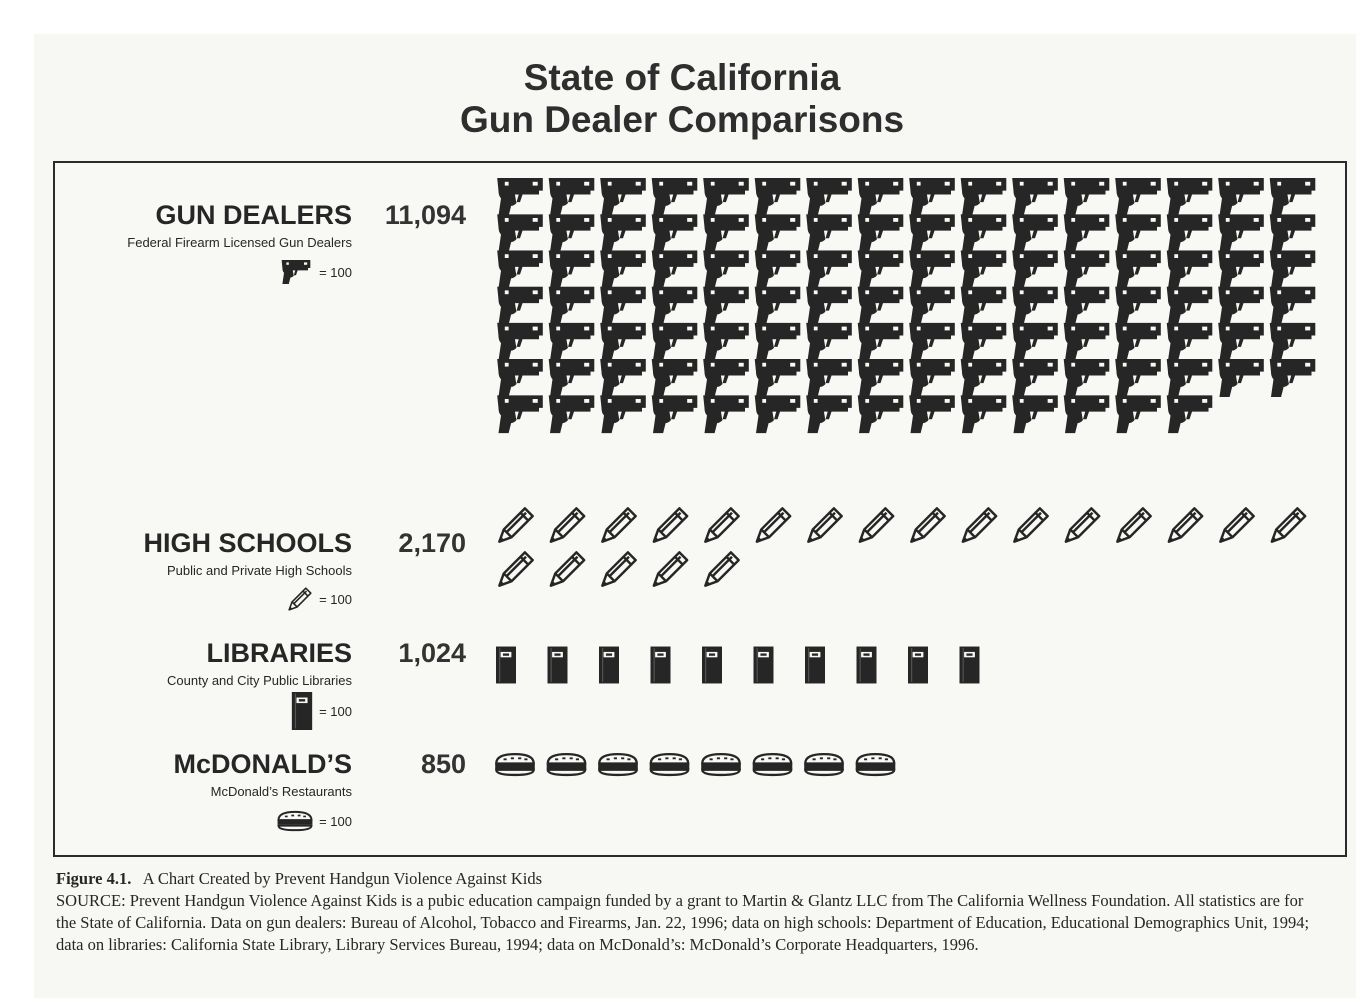  Describe the element at coordinates (262, 764) in the screenshot. I see `category-name: McDONALD’S` at that location.